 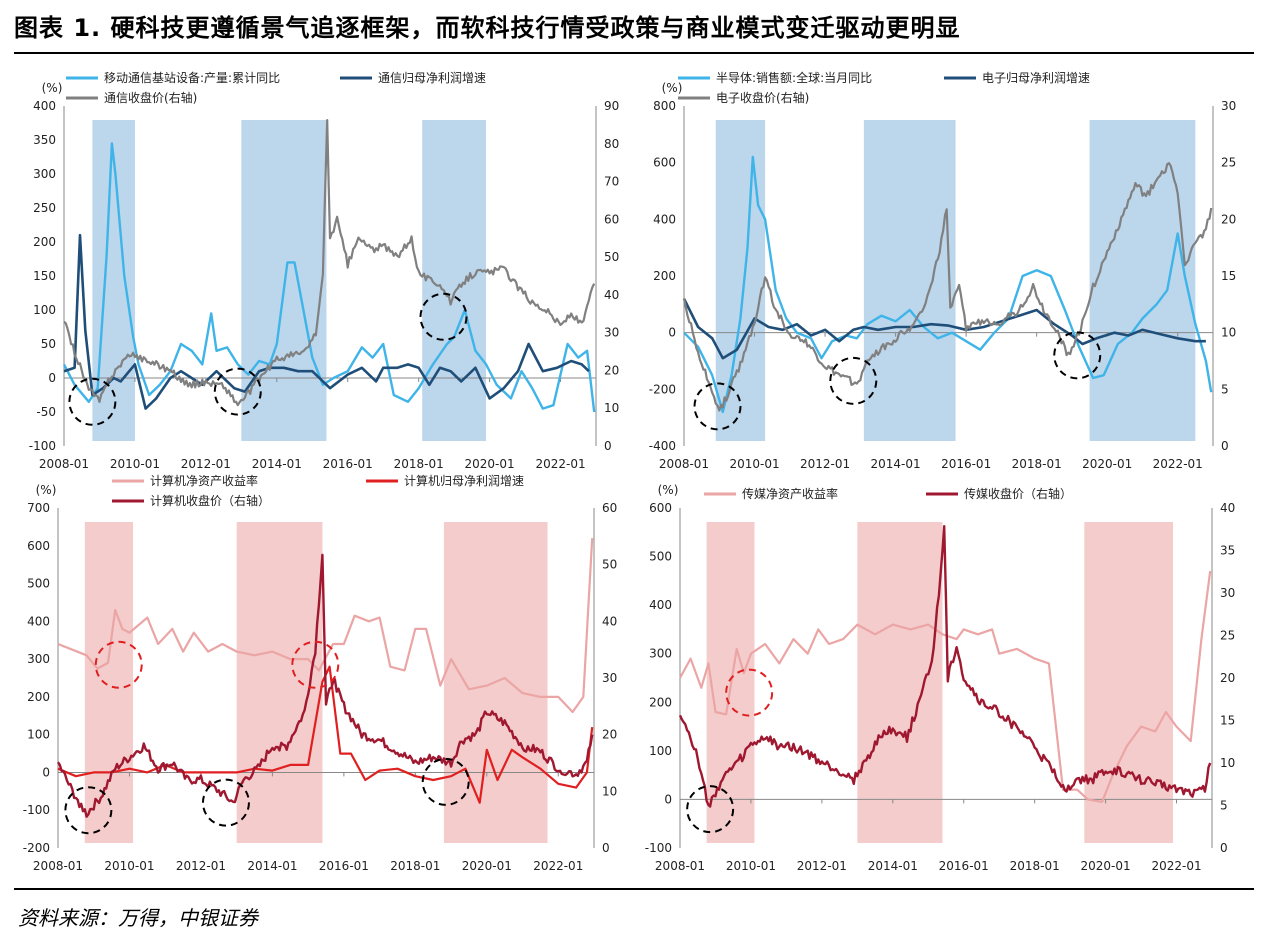 What do you see at coordinates (660, 751) in the screenshot?
I see `left-tick-label: 100` at bounding box center [660, 751].